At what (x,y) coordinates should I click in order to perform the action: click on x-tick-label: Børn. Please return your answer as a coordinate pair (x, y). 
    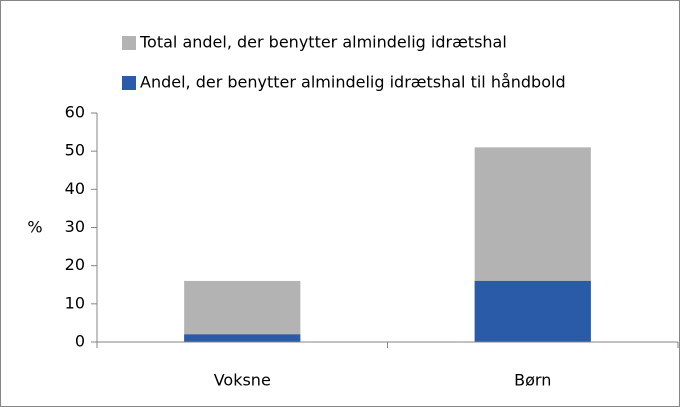
    Looking at the image, I should click on (532, 380).